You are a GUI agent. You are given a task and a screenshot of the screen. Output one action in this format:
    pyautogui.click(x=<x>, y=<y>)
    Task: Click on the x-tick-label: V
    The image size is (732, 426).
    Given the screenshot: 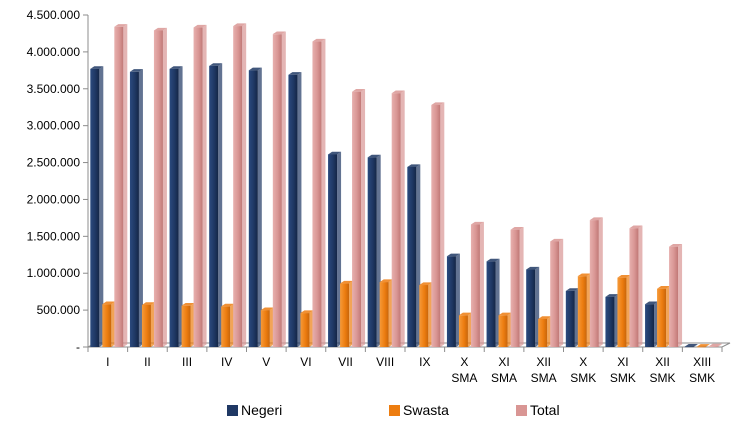 What is the action you would take?
    pyautogui.click(x=266, y=362)
    